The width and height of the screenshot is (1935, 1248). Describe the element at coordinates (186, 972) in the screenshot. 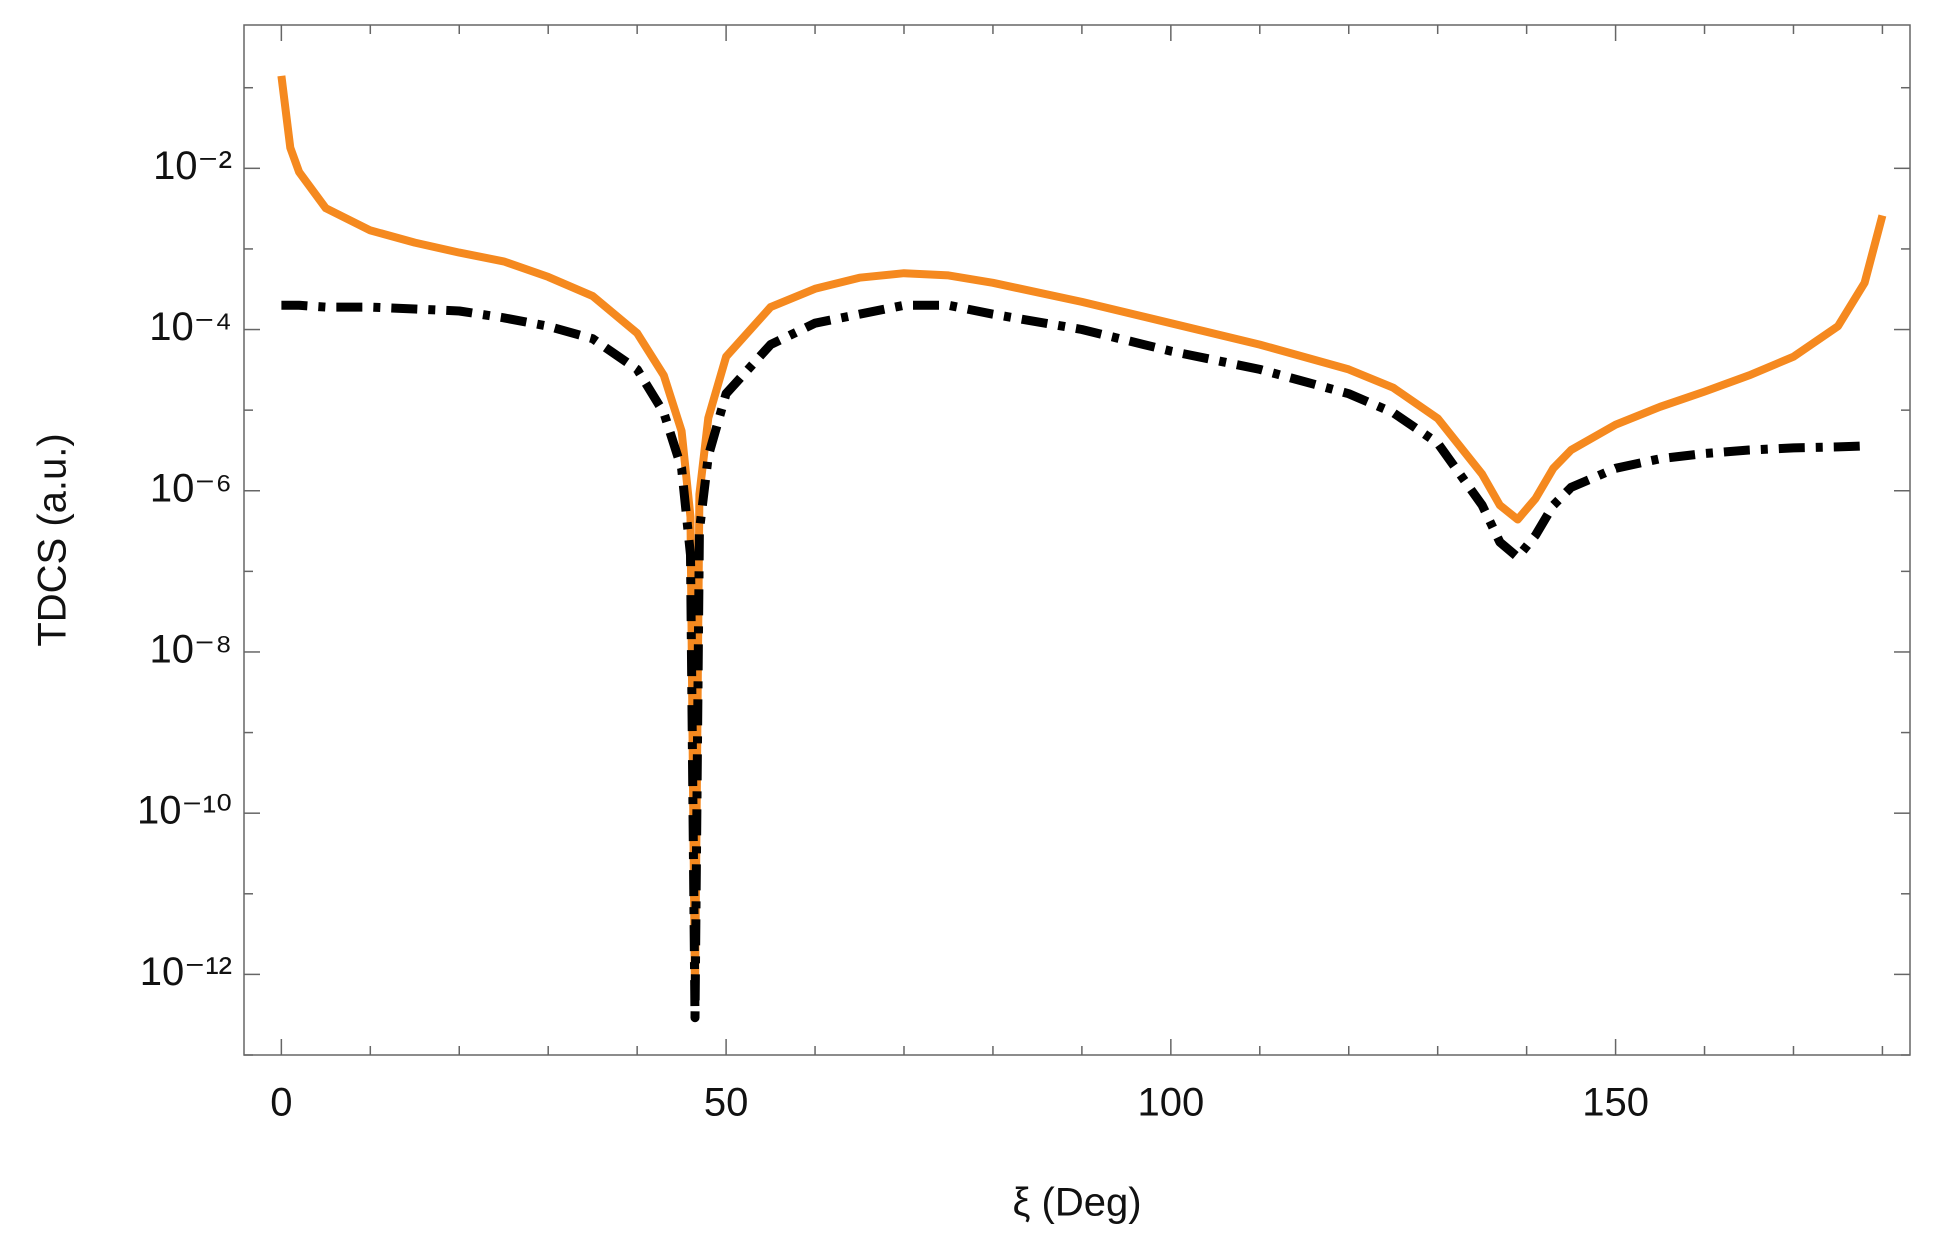

I see `y-tick-label: 10⁻¹²` at that location.